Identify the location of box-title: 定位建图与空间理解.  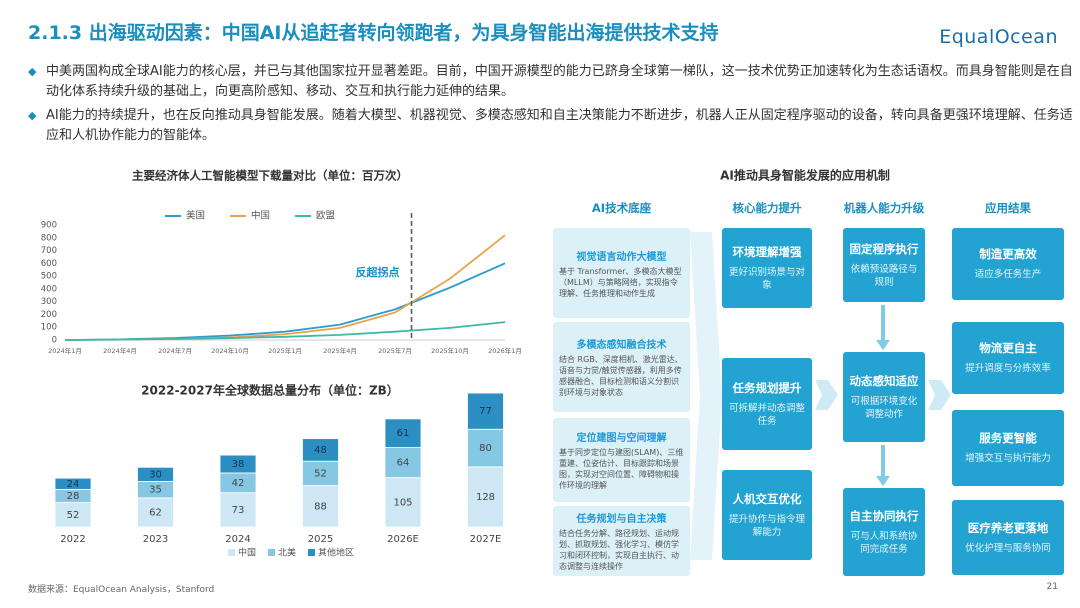
(621, 438).